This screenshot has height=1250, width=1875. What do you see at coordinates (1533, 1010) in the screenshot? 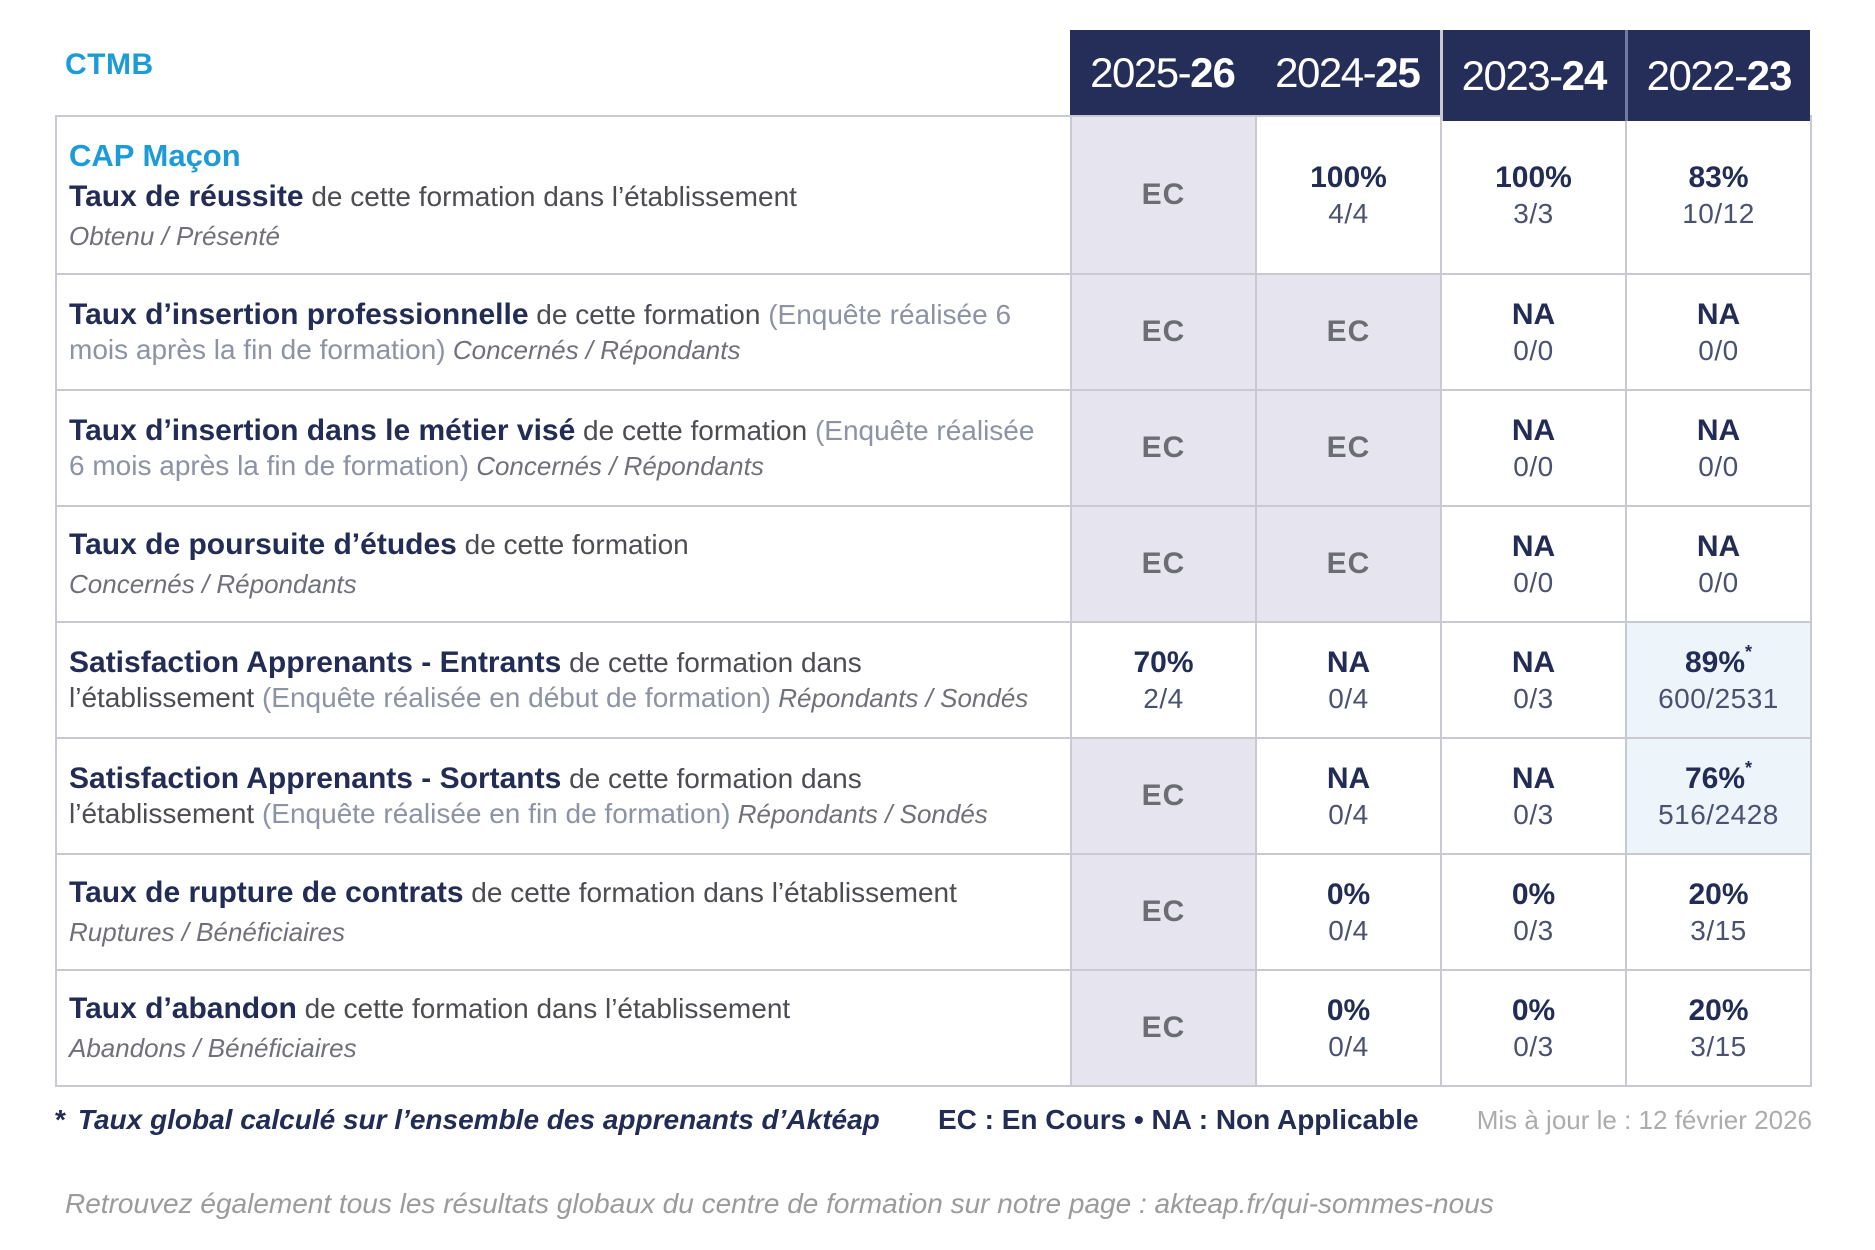
I see `value-main: 0%` at bounding box center [1533, 1010].